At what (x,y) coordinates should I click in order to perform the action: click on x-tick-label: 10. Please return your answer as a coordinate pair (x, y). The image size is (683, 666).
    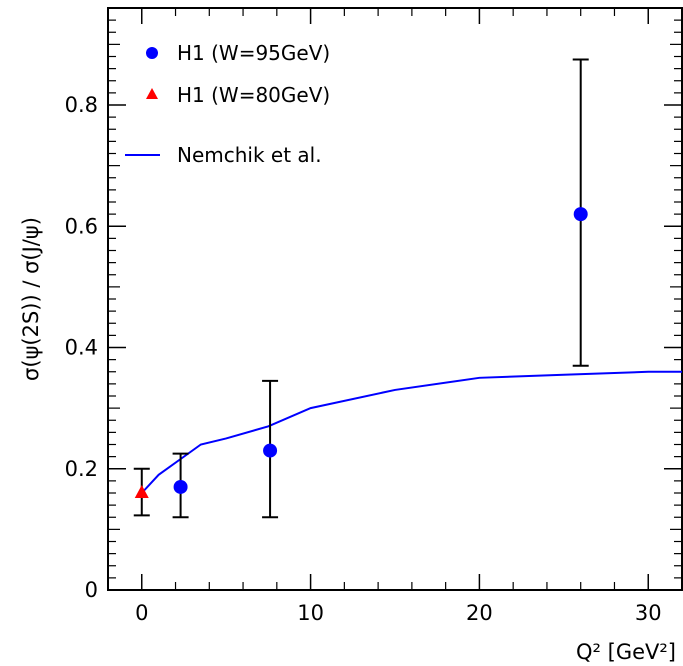
    Looking at the image, I should click on (310, 613).